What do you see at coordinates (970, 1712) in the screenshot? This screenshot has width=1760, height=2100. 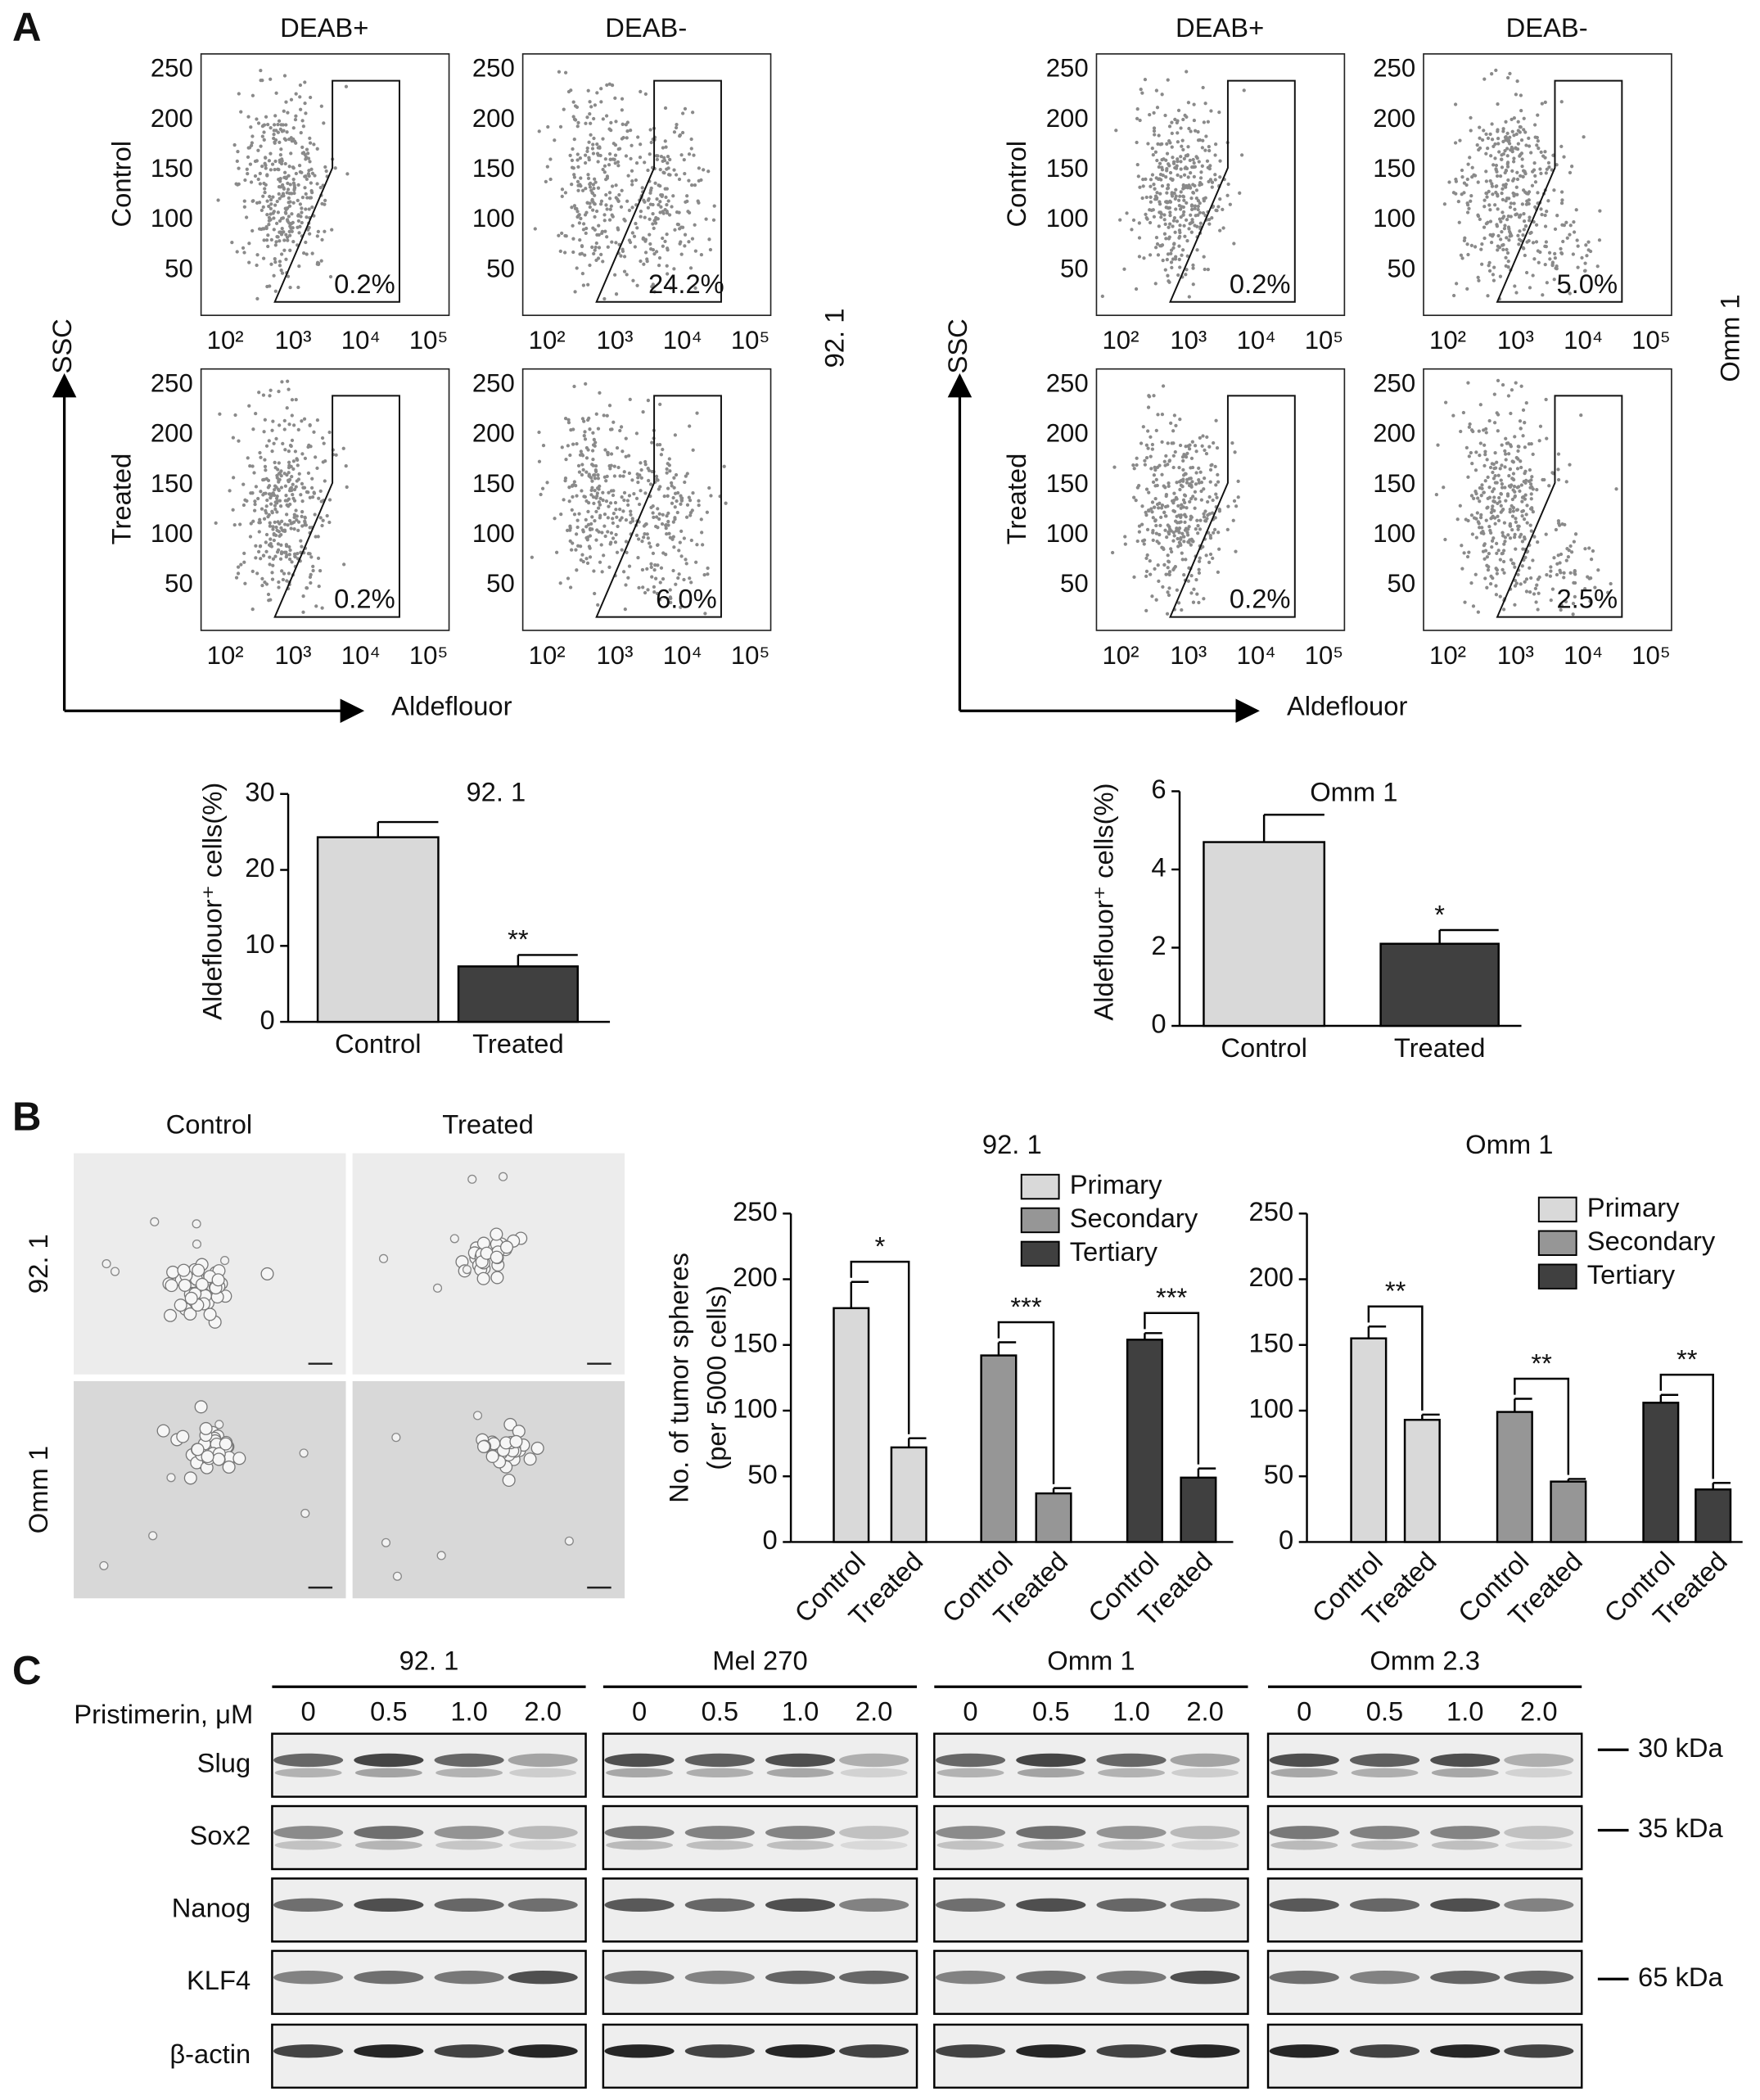 I see `dose-label: 0` at bounding box center [970, 1712].